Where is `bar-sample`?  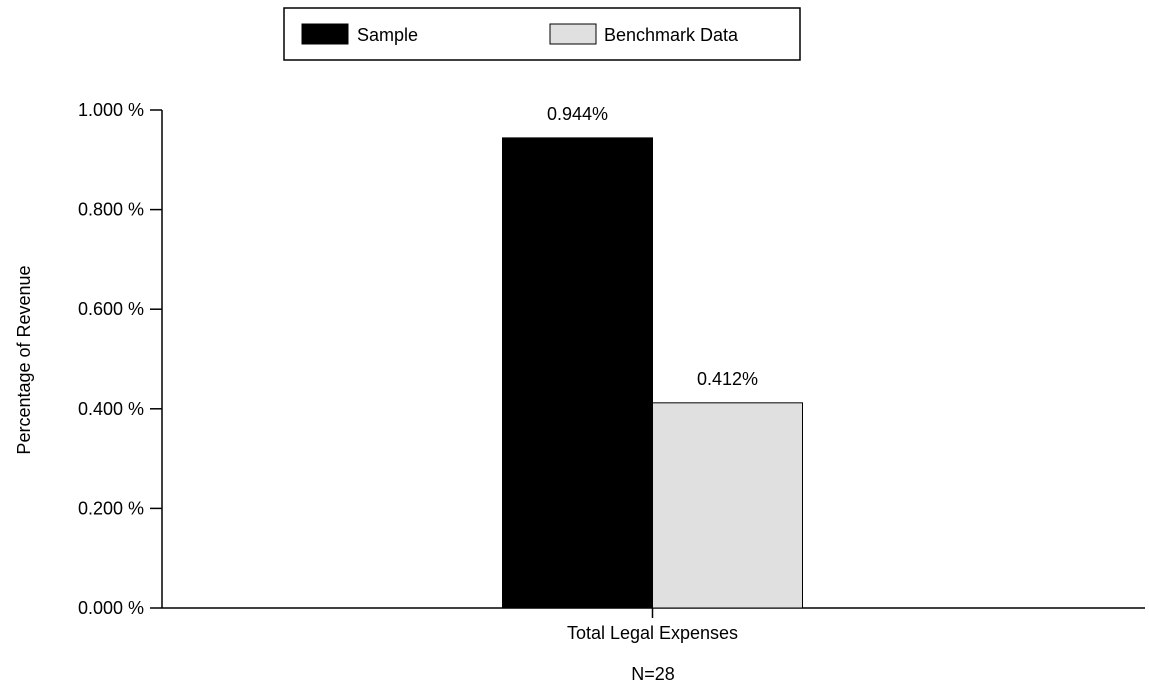 bar-sample is located at coordinates (577, 373).